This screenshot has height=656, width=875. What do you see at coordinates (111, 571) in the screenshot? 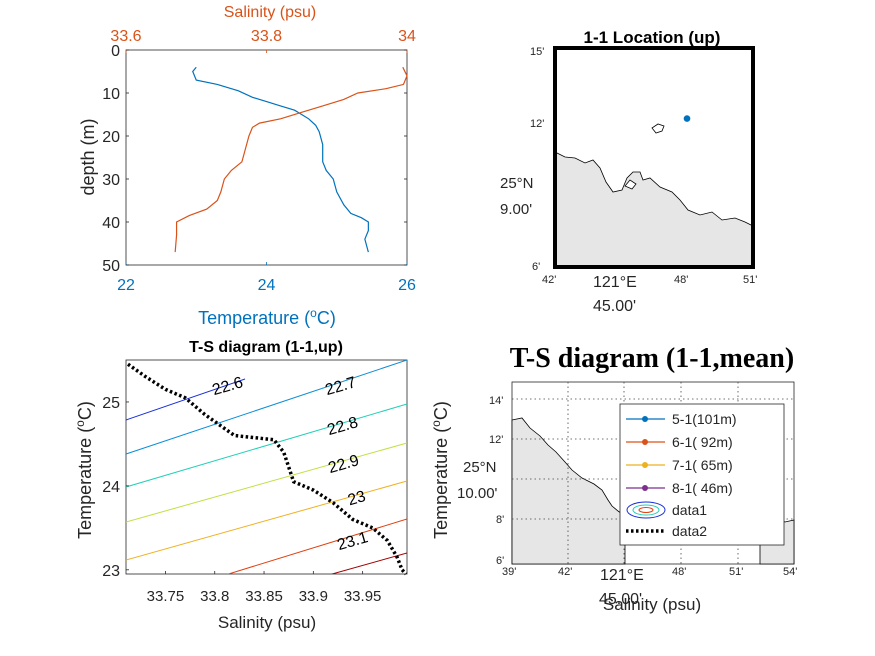
I see `ts-up-ytick-label: 23` at bounding box center [111, 571].